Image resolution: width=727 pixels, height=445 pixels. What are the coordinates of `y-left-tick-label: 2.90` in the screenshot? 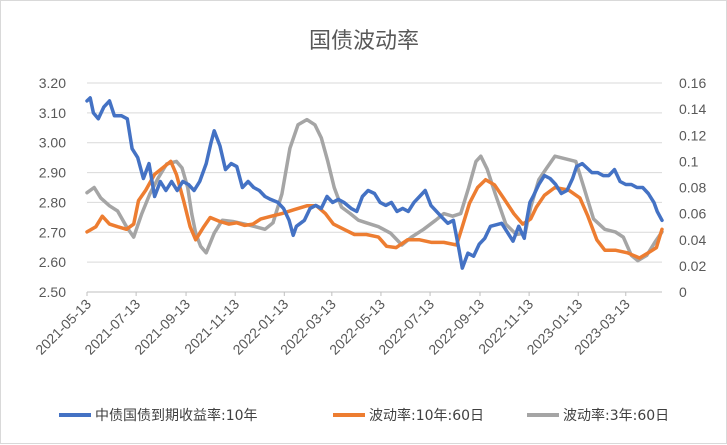 It's located at (52, 173).